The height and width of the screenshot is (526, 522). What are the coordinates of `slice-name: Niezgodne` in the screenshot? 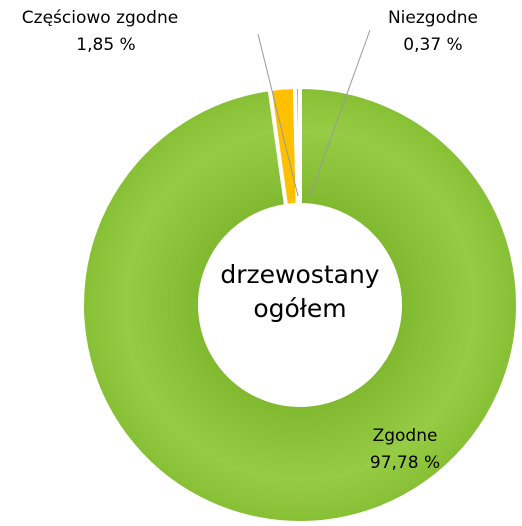 It's located at (433, 18).